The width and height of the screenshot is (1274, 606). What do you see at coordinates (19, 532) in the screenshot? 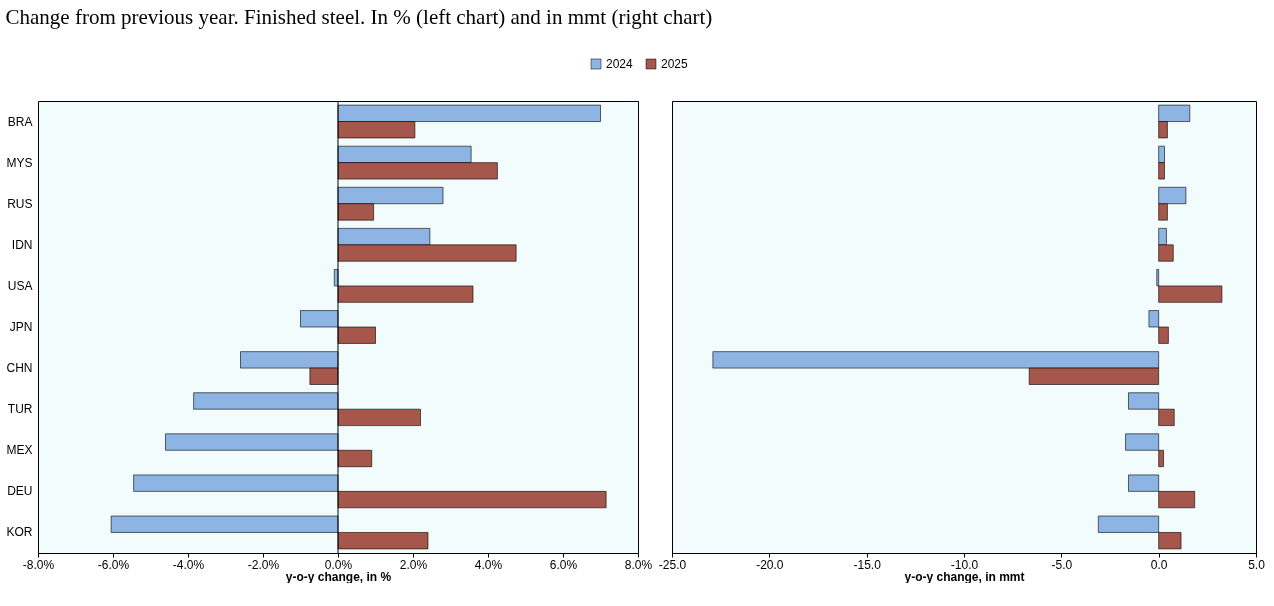
I see `y-tick-label: KOR` at bounding box center [19, 532].